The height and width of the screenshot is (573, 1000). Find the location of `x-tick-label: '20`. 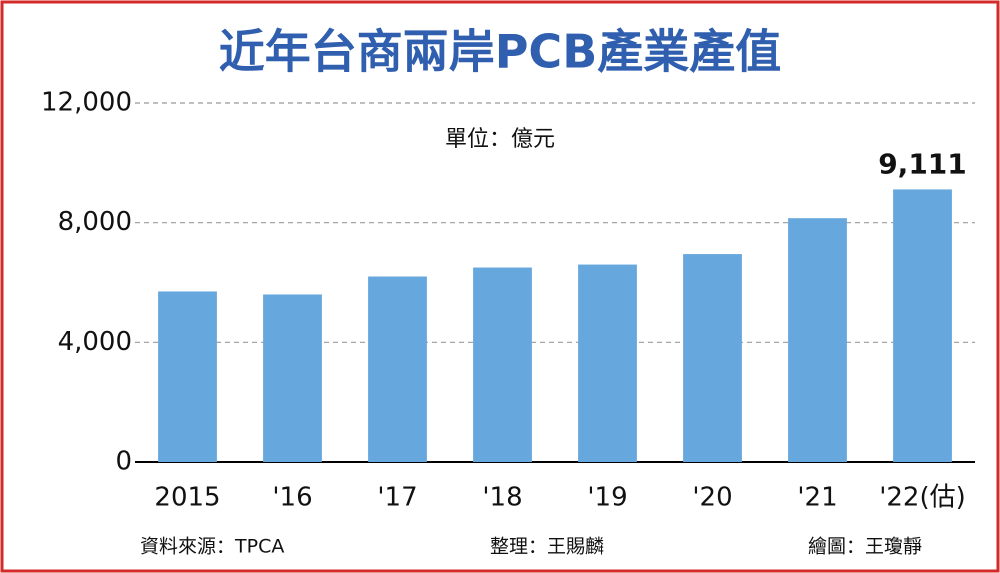

x-tick-label: '20 is located at coordinates (712, 498).